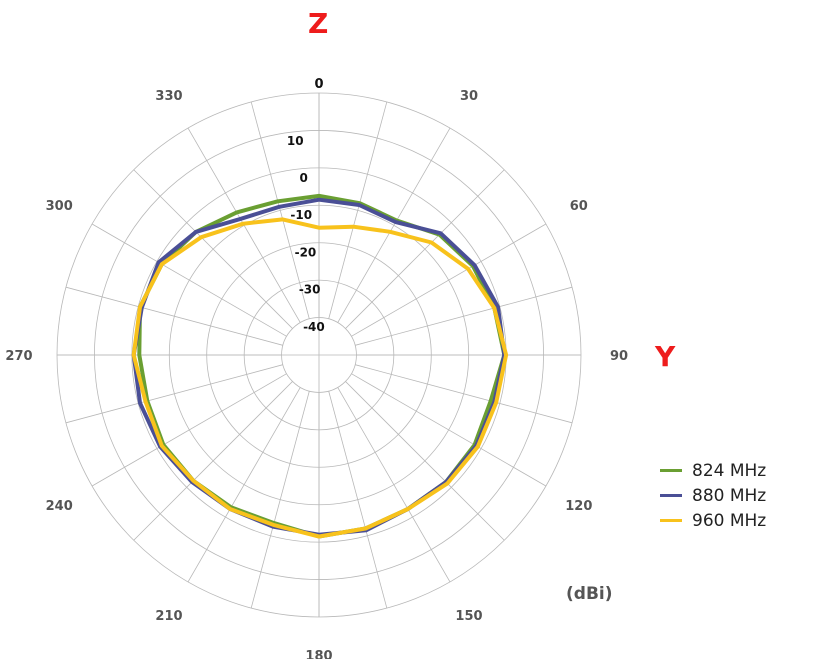 The width and height of the screenshot is (833, 659). Describe the element at coordinates (729, 495) in the screenshot. I see `legend-label-880: 880 MHz` at that location.